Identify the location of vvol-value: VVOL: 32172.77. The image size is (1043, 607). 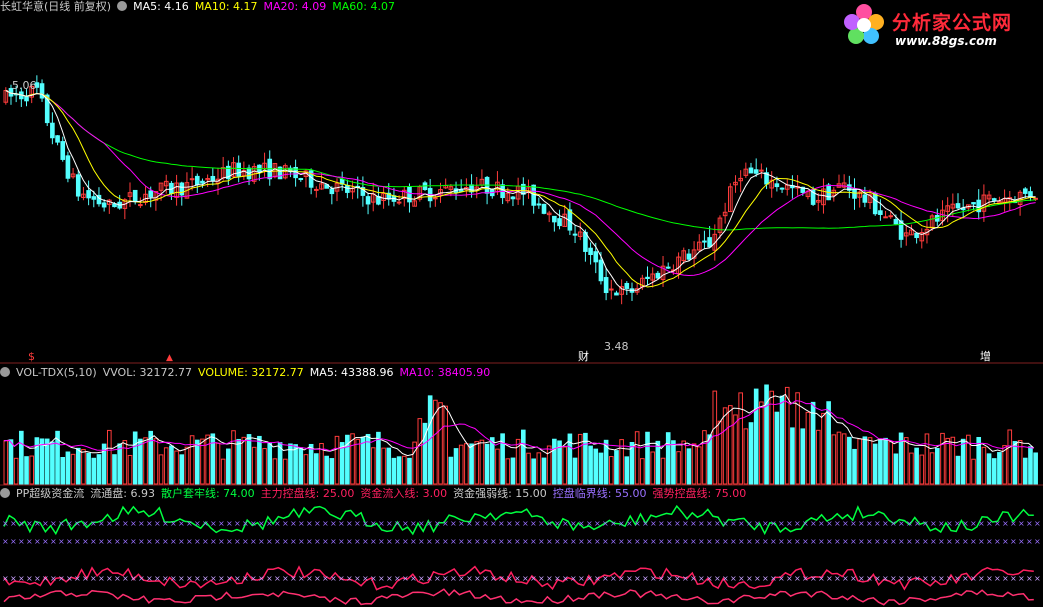
(147, 372).